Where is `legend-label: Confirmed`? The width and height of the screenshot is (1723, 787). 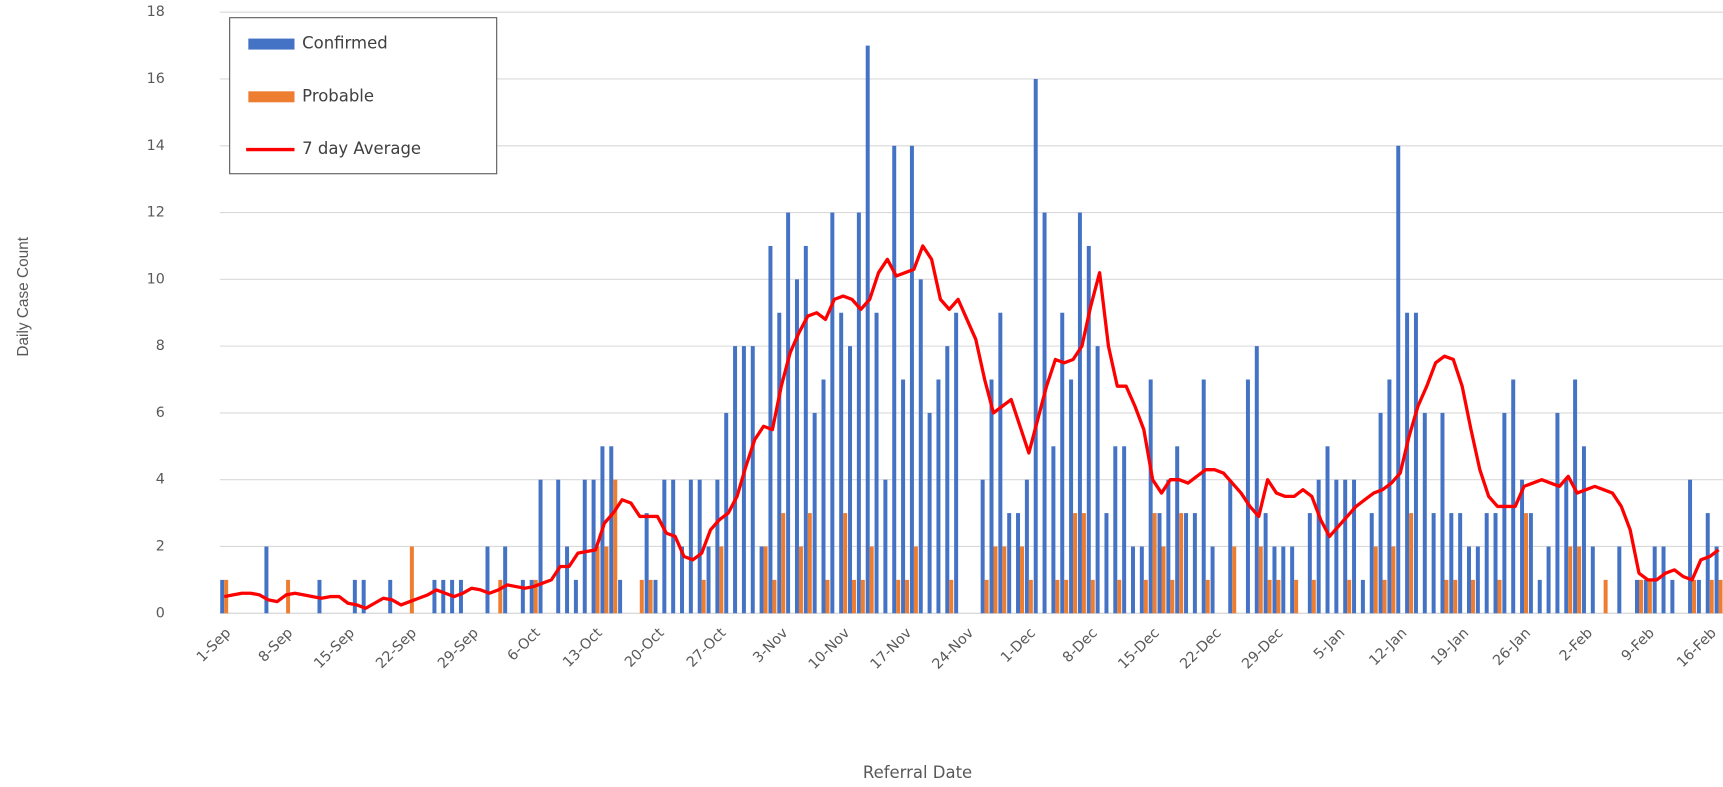
legend-label: Confirmed is located at coordinates (345, 43).